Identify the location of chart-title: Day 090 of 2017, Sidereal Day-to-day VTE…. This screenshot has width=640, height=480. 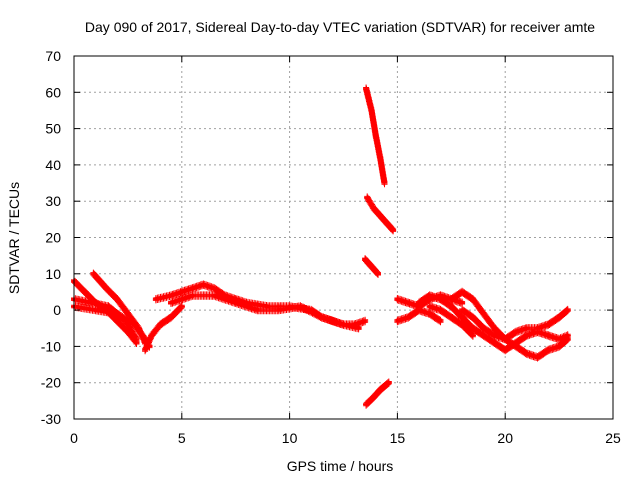
(340, 27).